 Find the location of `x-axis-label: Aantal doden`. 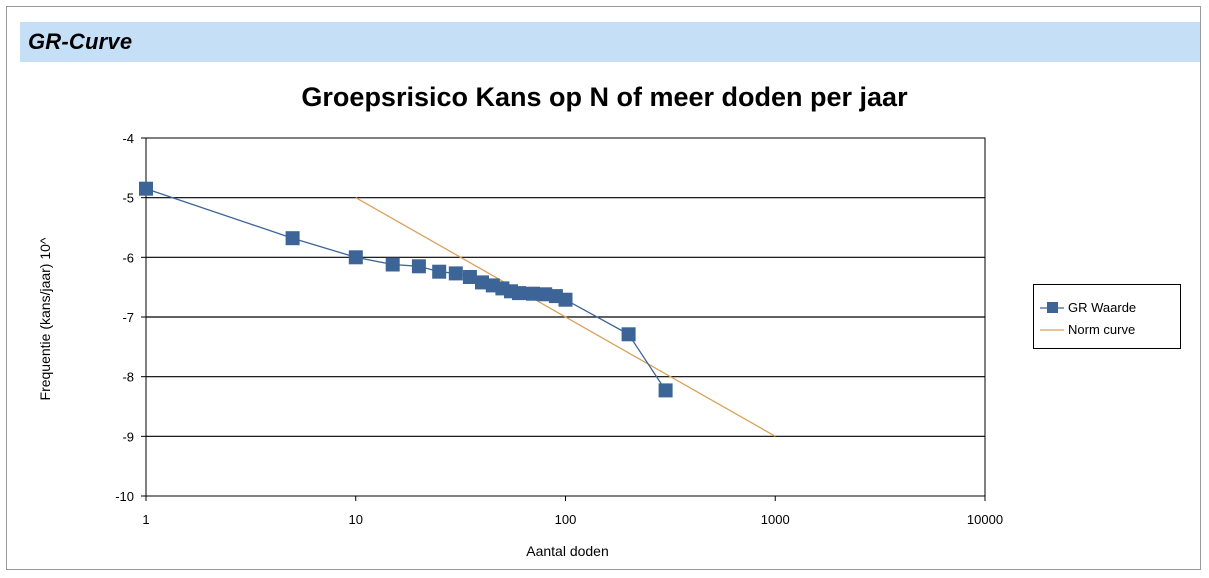

x-axis-label: Aantal doden is located at coordinates (567, 551).